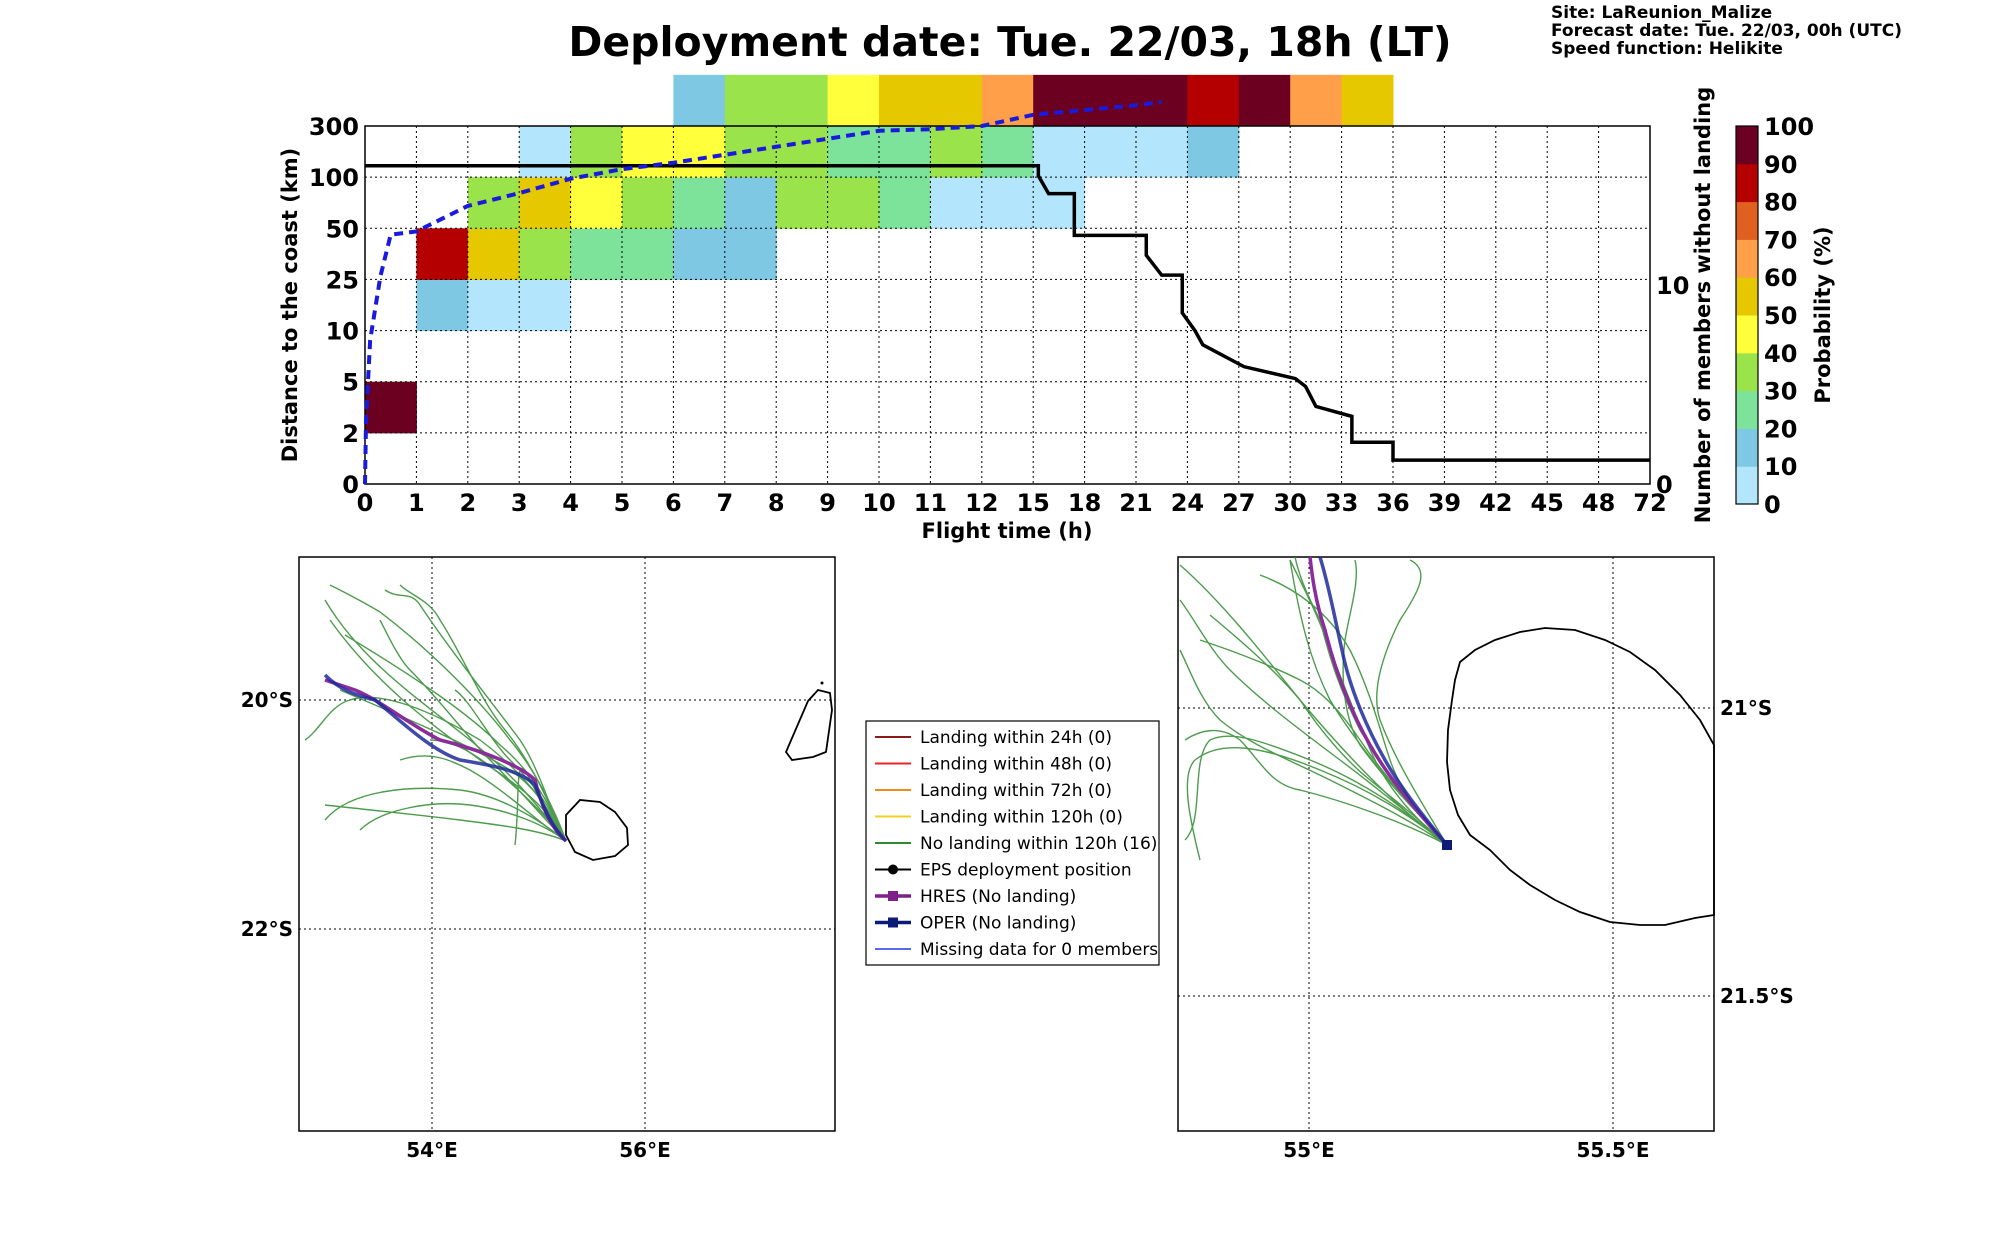 The height and width of the screenshot is (1250, 2000). What do you see at coordinates (1649, 503) in the screenshot?
I see `x-tick-label: 72` at bounding box center [1649, 503].